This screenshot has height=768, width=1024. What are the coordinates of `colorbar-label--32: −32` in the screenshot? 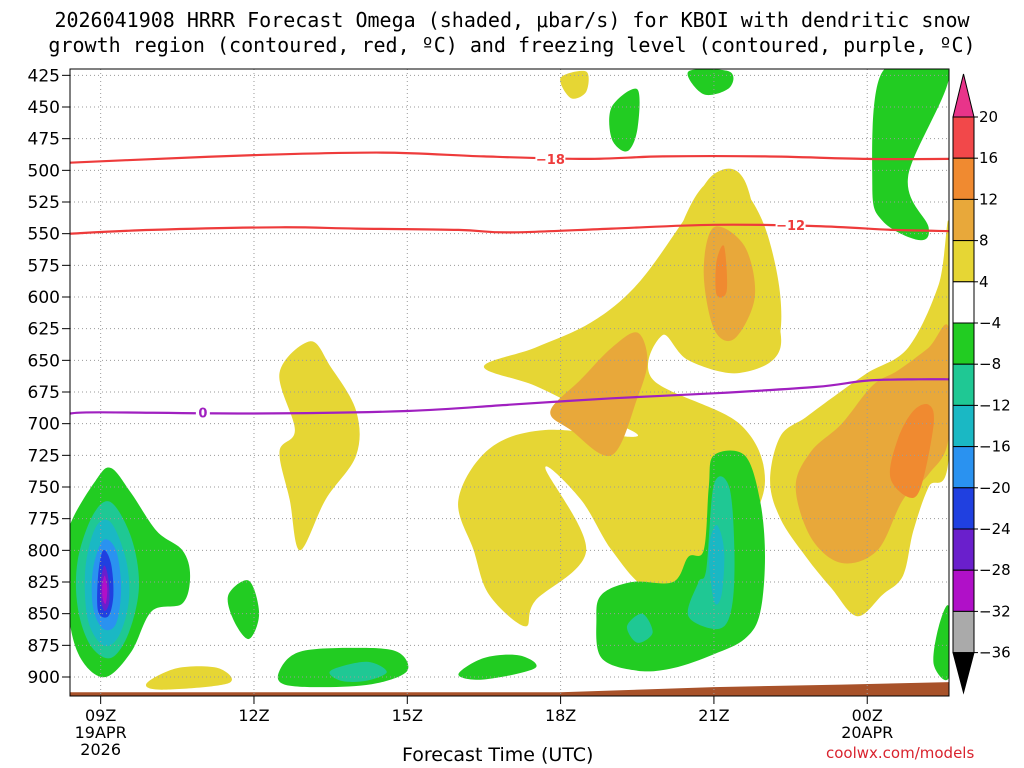 It's located at (995, 611).